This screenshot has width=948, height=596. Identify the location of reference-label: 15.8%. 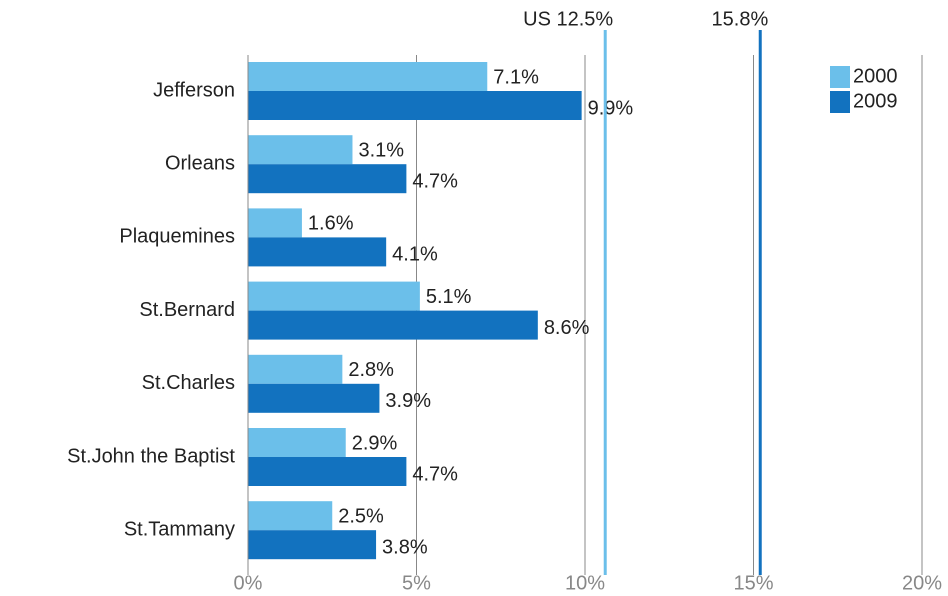
(740, 19).